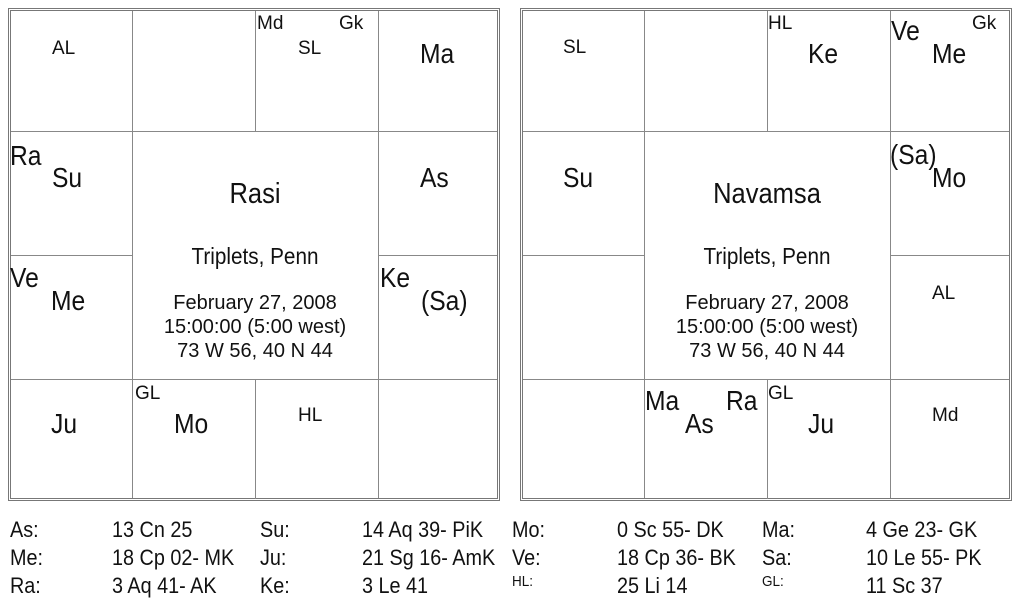 The image size is (1024, 605). I want to click on position-label: Me:, so click(27, 557).